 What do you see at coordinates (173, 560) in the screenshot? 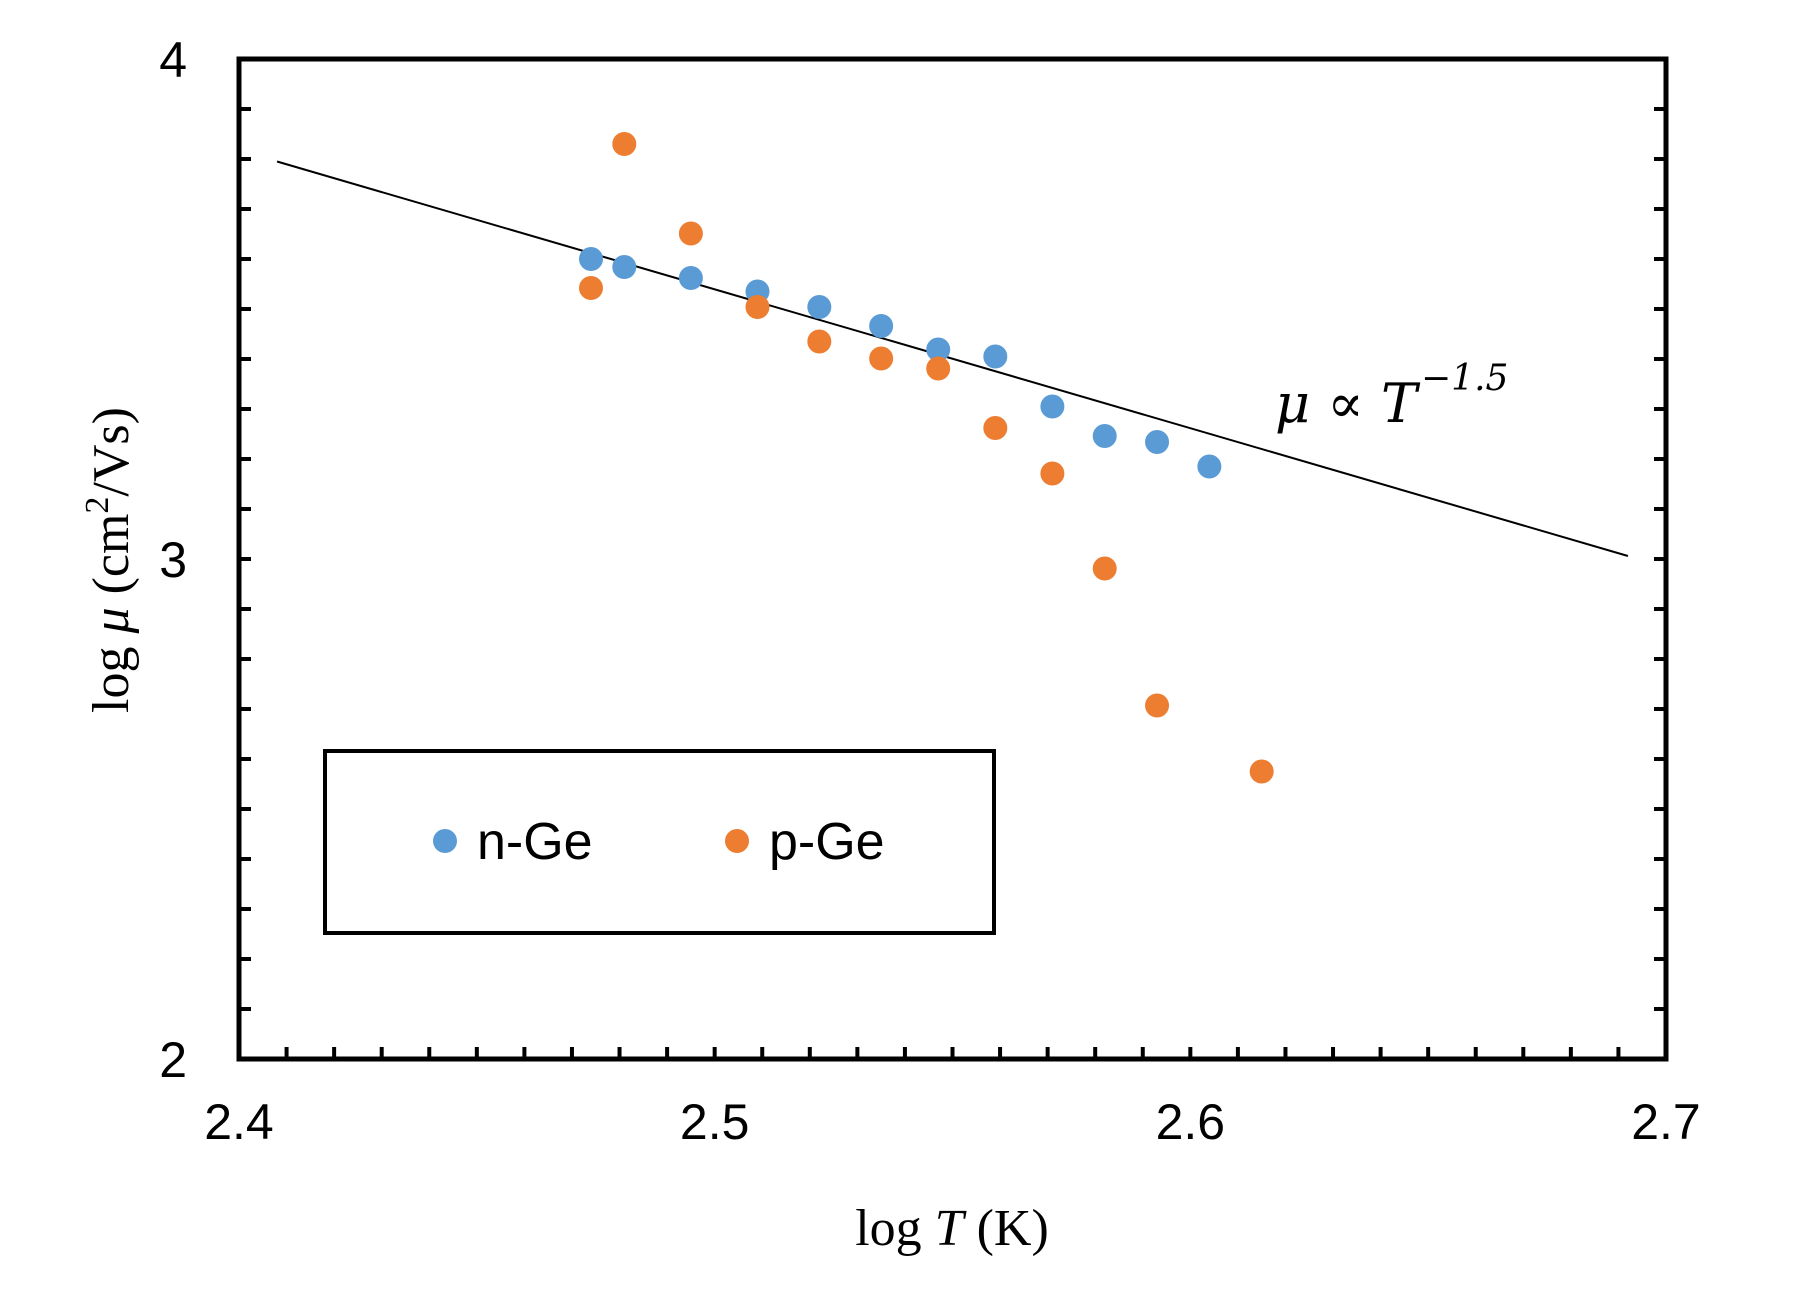
I see `y-tick-label: 3` at bounding box center [173, 560].